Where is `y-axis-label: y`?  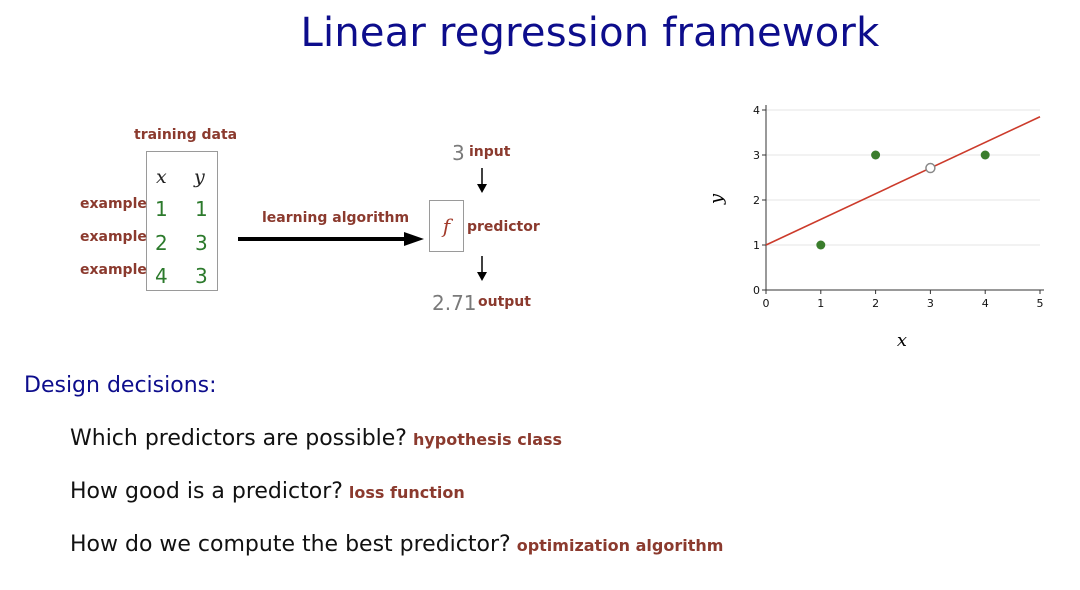
y-axis-label: y is located at coordinates (716, 199).